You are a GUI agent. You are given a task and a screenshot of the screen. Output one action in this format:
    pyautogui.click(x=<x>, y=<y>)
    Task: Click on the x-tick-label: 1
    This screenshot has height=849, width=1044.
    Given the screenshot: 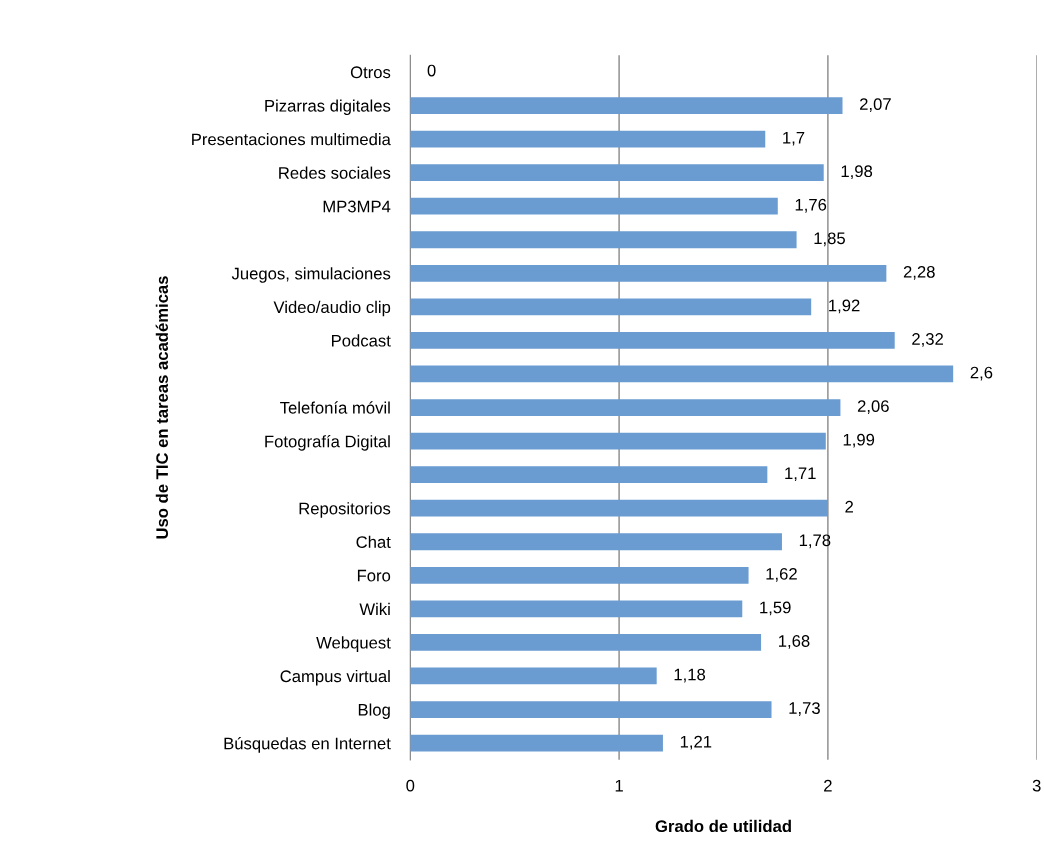 What is the action you would take?
    pyautogui.click(x=619, y=785)
    